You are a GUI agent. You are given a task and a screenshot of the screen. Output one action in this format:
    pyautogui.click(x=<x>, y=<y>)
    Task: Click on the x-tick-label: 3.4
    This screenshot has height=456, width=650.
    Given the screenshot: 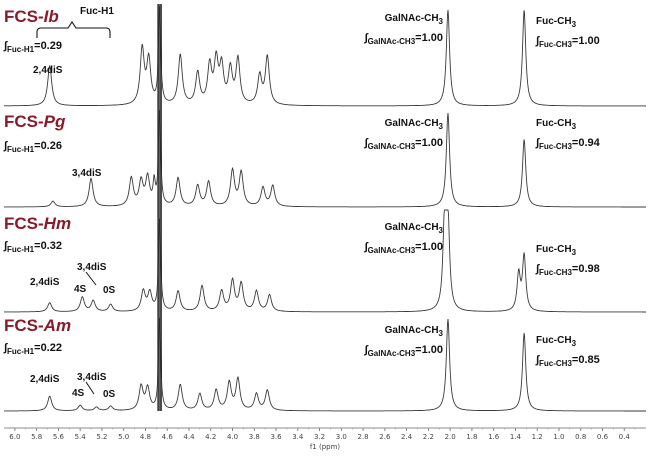 What is the action you would take?
    pyautogui.click(x=298, y=437)
    